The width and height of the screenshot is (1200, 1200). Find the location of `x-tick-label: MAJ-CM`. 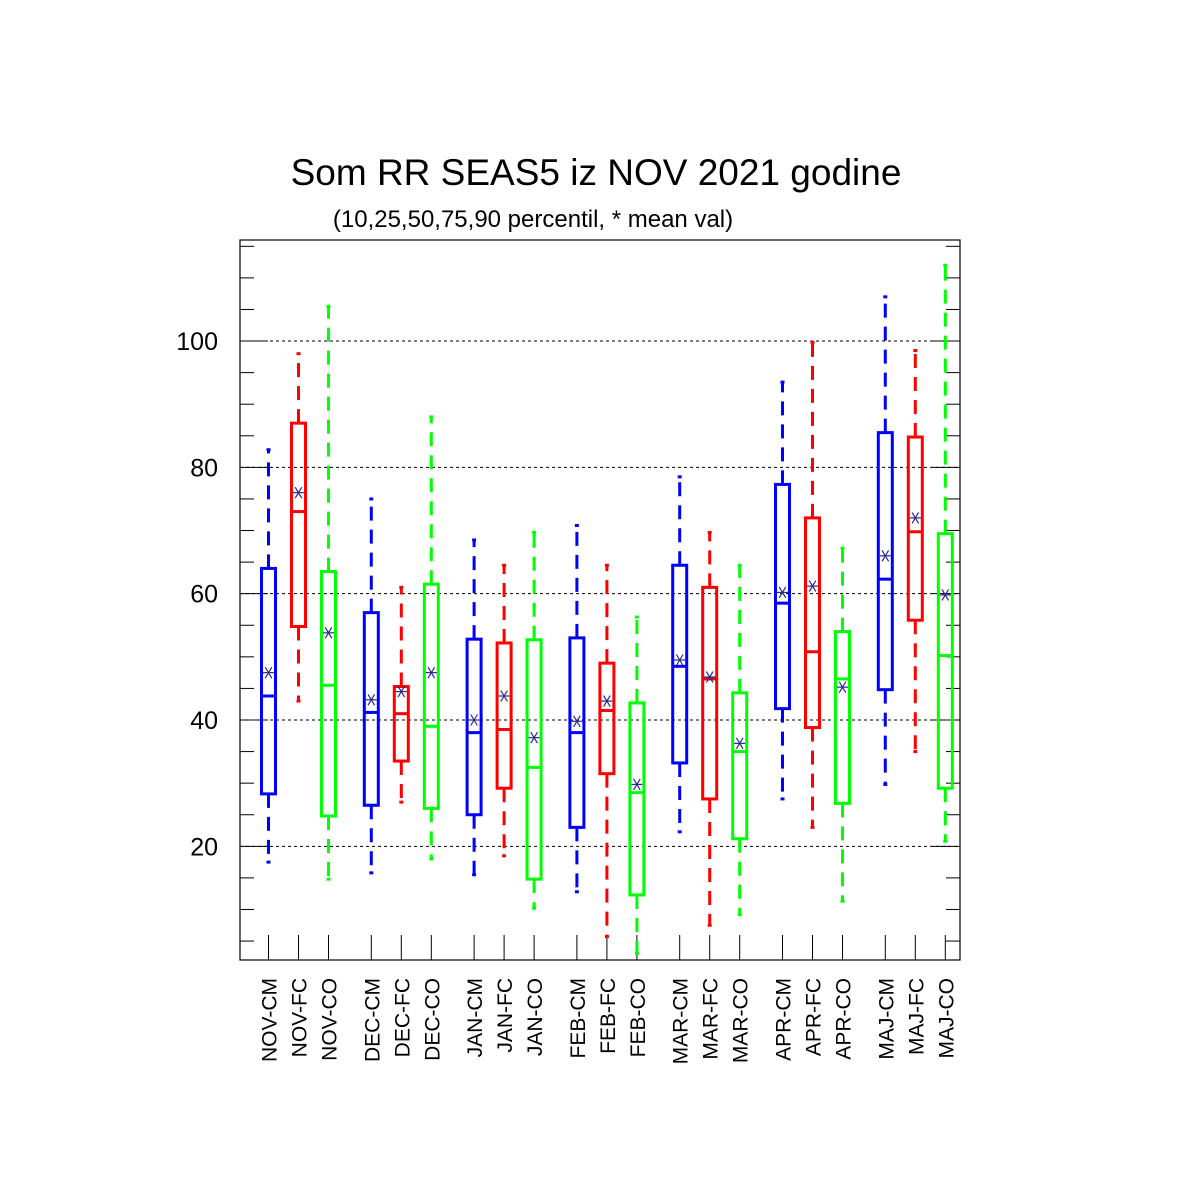

x-tick-label: MAJ-CM is located at coordinates (886, 1019).